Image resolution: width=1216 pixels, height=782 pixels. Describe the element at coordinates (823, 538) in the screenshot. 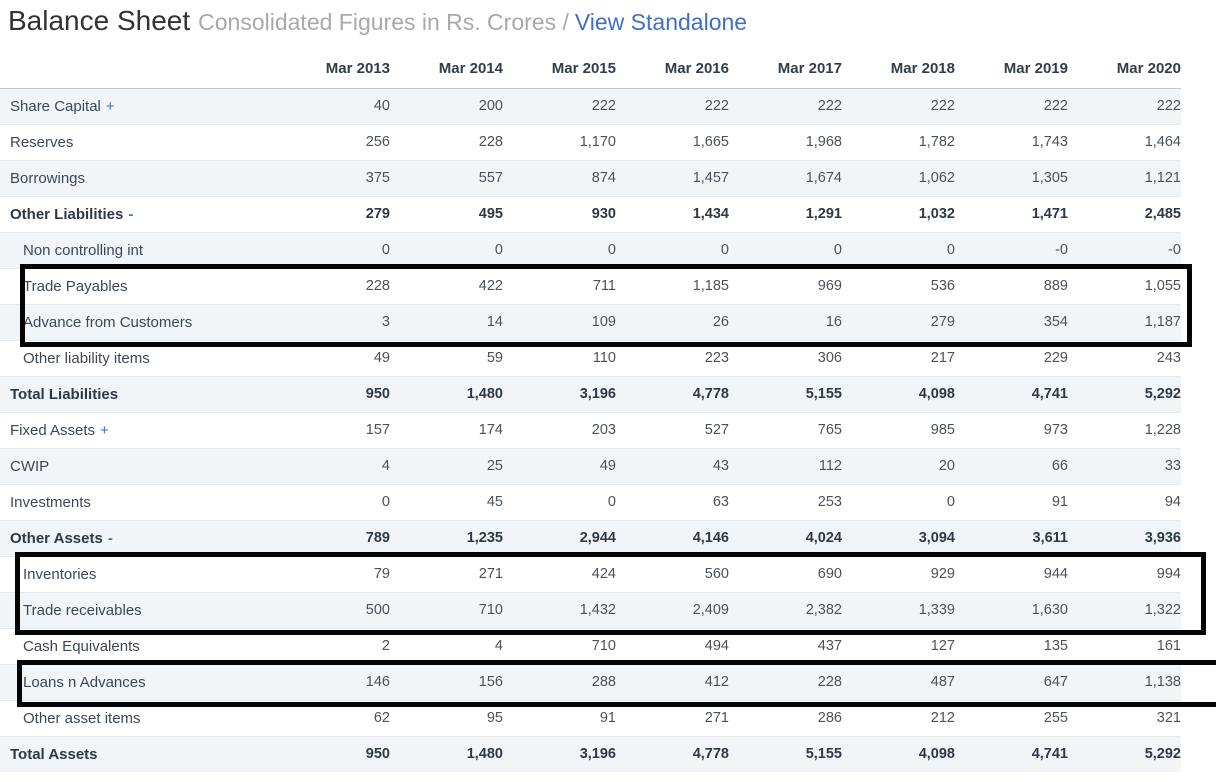

I see `value-cell: 4,024` at that location.